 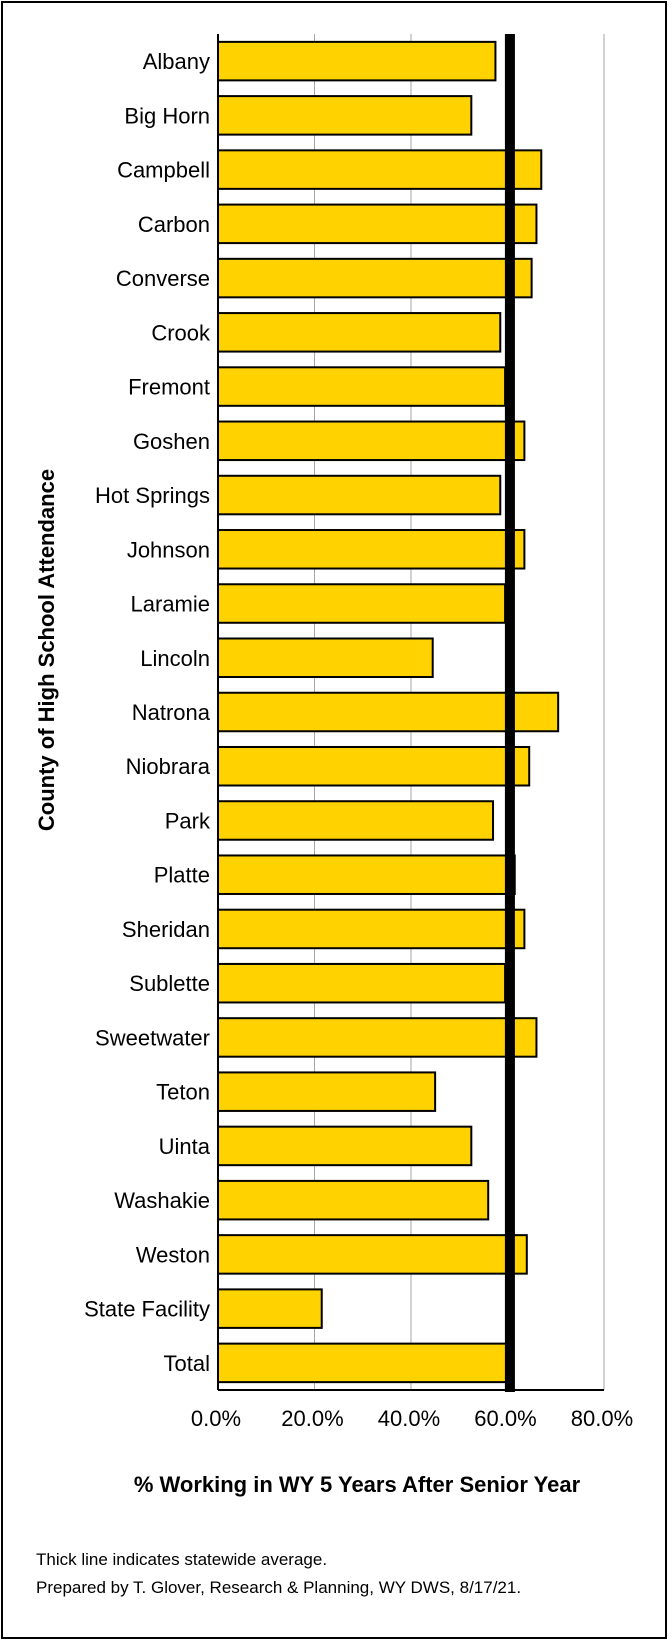 I want to click on y-axis-title: County of High School Attendance, so click(x=46, y=650).